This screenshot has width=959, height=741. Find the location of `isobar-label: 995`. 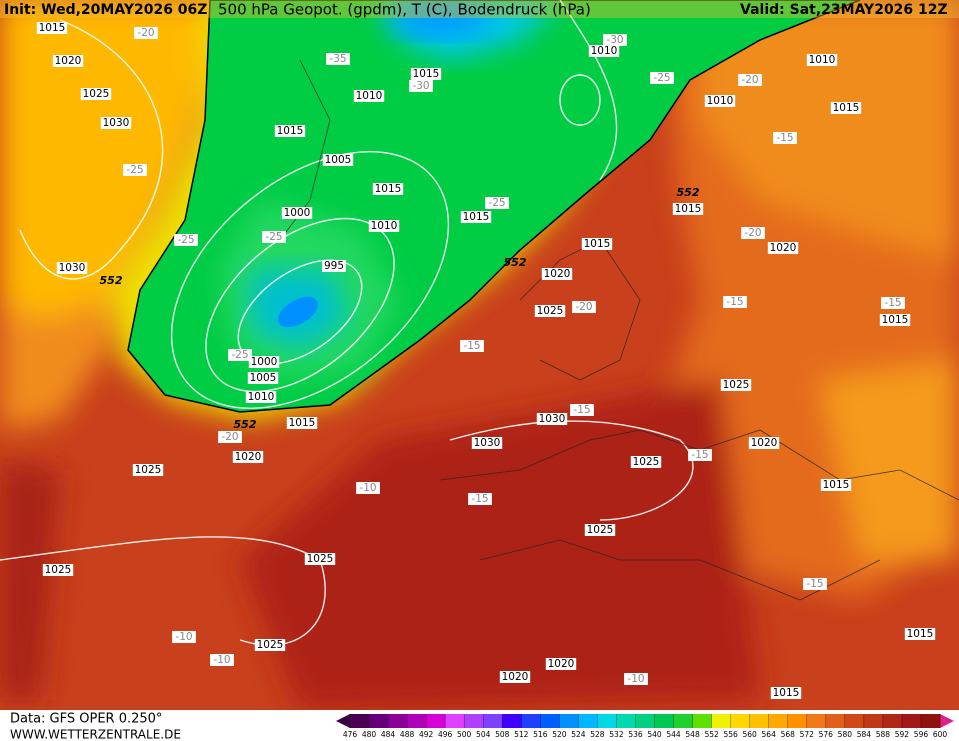

isobar-label: 995 is located at coordinates (334, 266).